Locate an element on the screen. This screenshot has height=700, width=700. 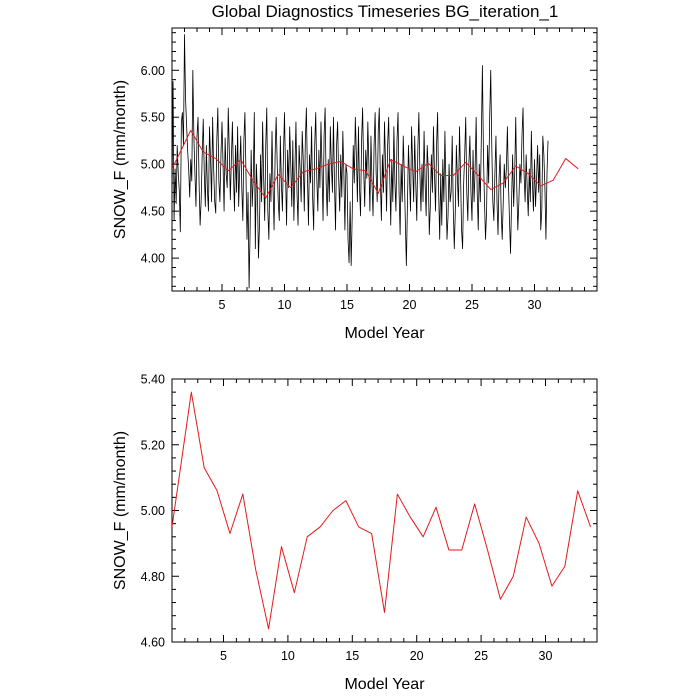
y-tick-label: 6.00 is located at coordinates (153, 71).